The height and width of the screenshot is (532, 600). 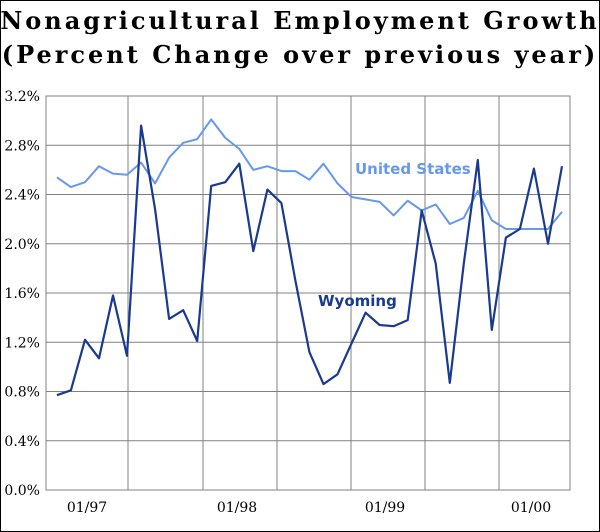 I want to click on x-tick-label: 01/99, so click(x=385, y=508).